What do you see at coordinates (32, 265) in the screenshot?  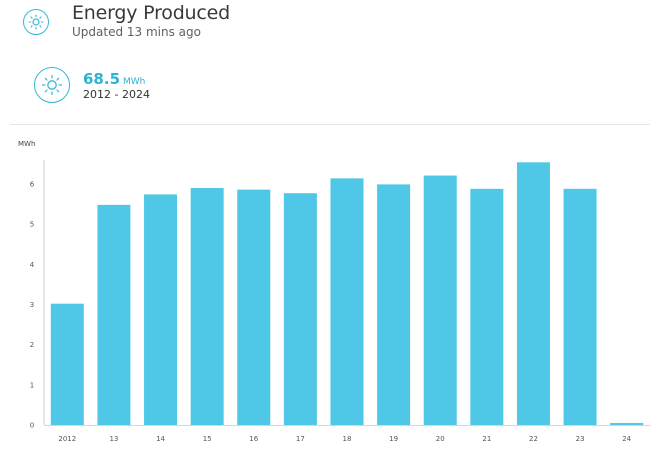 I see `y-tick-label: 4` at bounding box center [32, 265].